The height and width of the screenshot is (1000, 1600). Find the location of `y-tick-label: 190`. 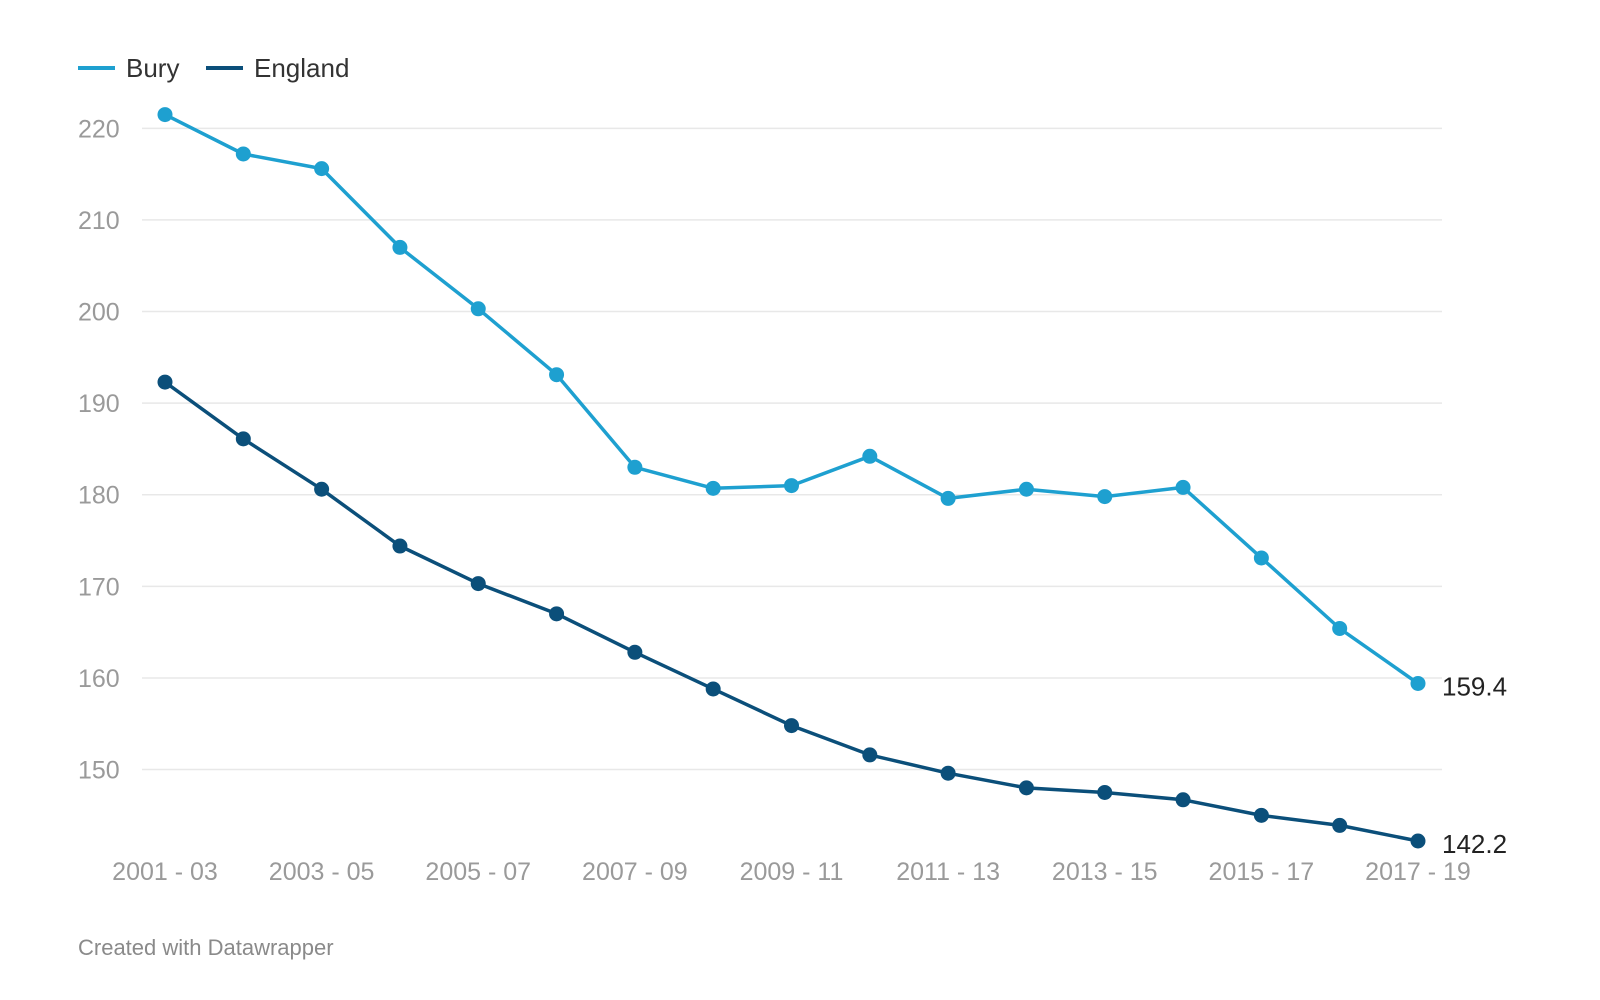

y-tick-label: 190 is located at coordinates (99, 404).